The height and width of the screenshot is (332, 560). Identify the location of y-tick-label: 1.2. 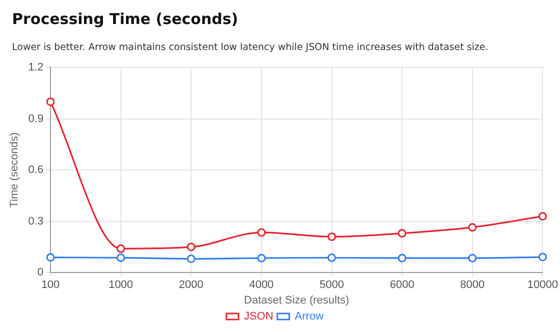
(36, 68).